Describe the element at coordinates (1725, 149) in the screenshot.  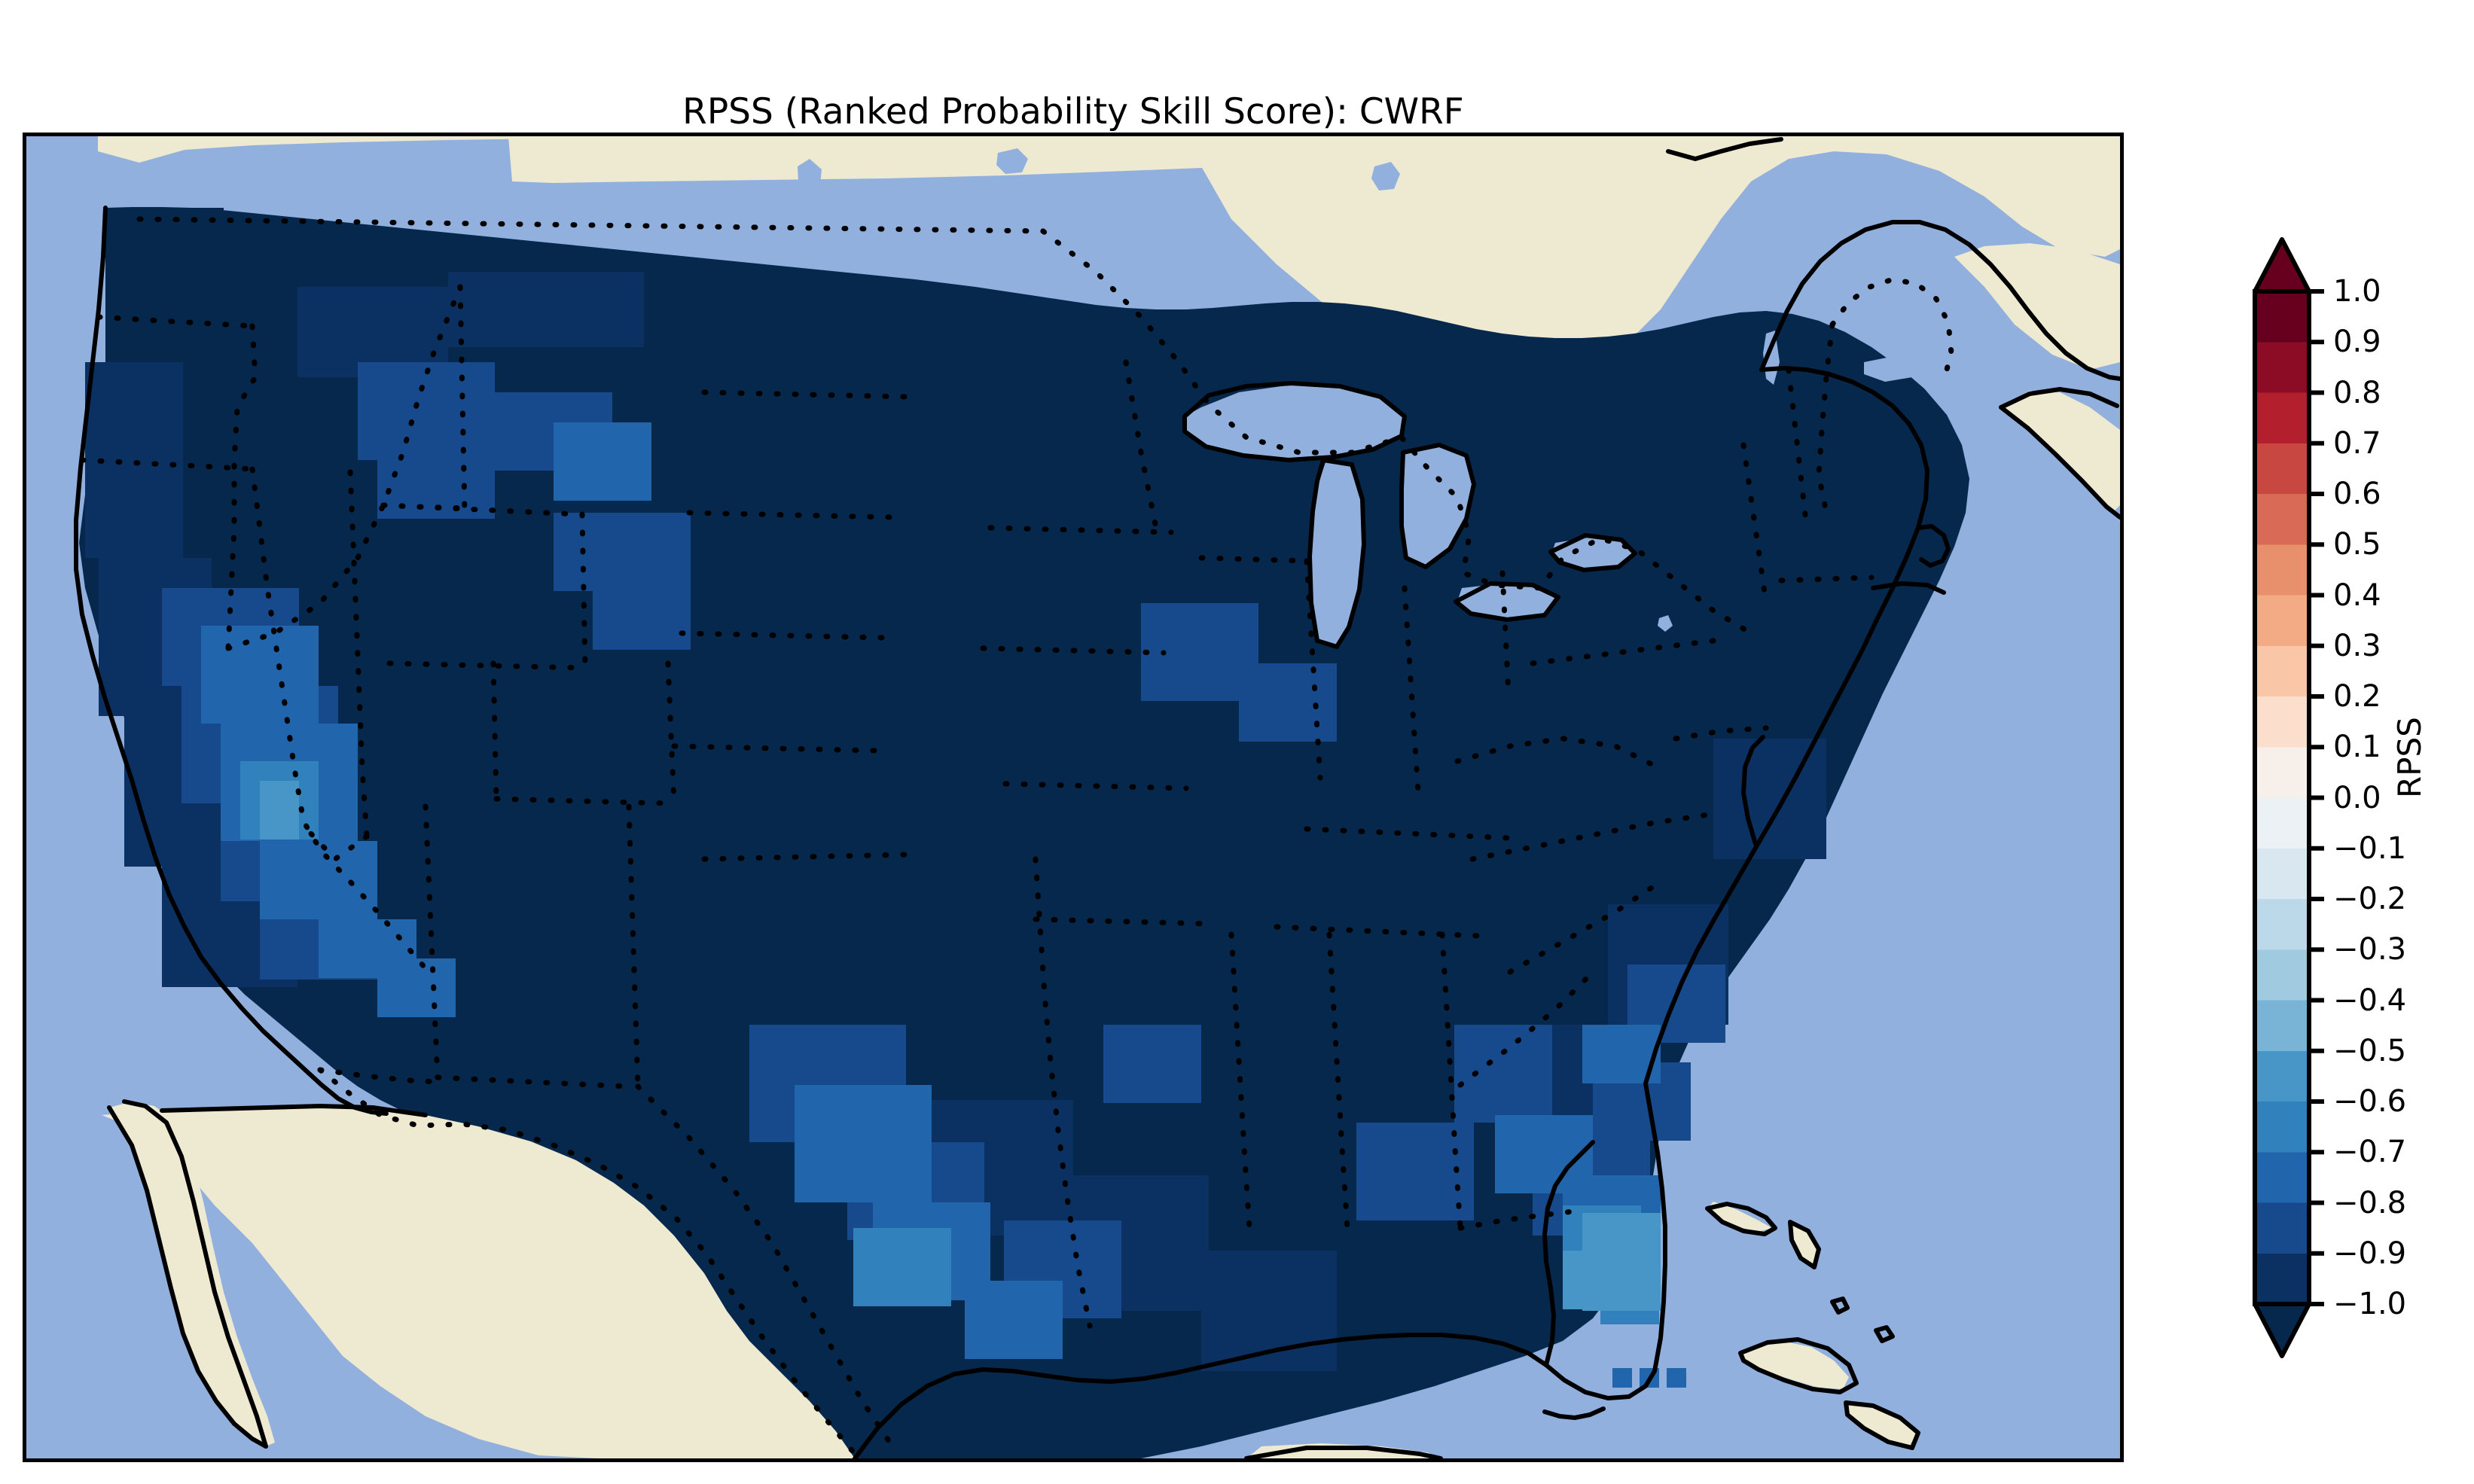
I see `coastline-canada-north` at that location.